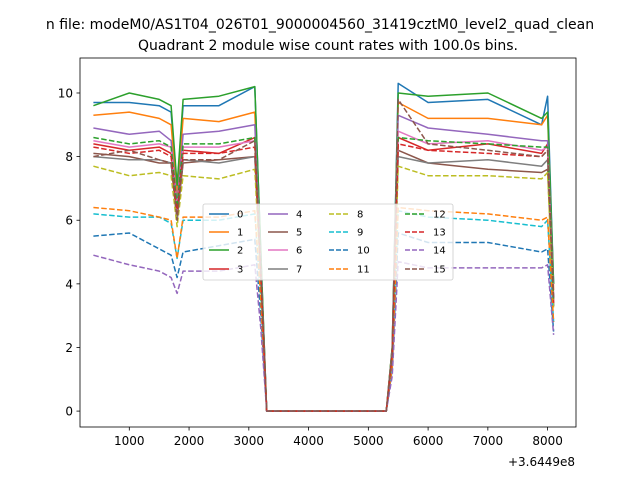 The height and width of the screenshot is (480, 640). What do you see at coordinates (240, 270) in the screenshot?
I see `legend-label-3: 3` at bounding box center [240, 270].